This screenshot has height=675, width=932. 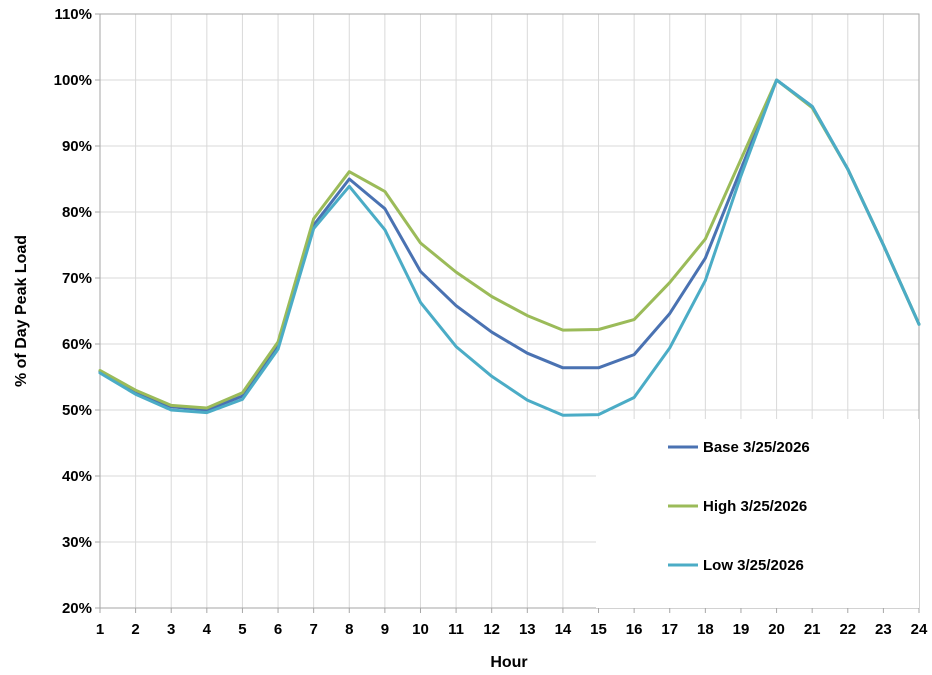 What do you see at coordinates (242, 629) in the screenshot?
I see `x-tick-label: 5` at bounding box center [242, 629].